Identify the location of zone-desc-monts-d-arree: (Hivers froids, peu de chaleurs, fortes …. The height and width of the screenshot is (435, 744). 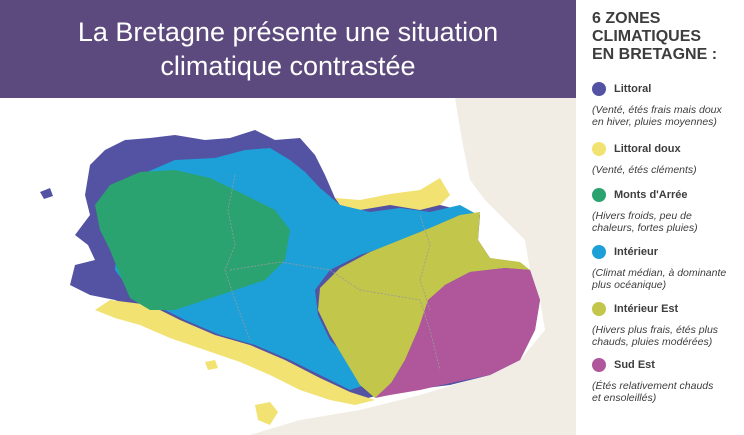
(667, 222).